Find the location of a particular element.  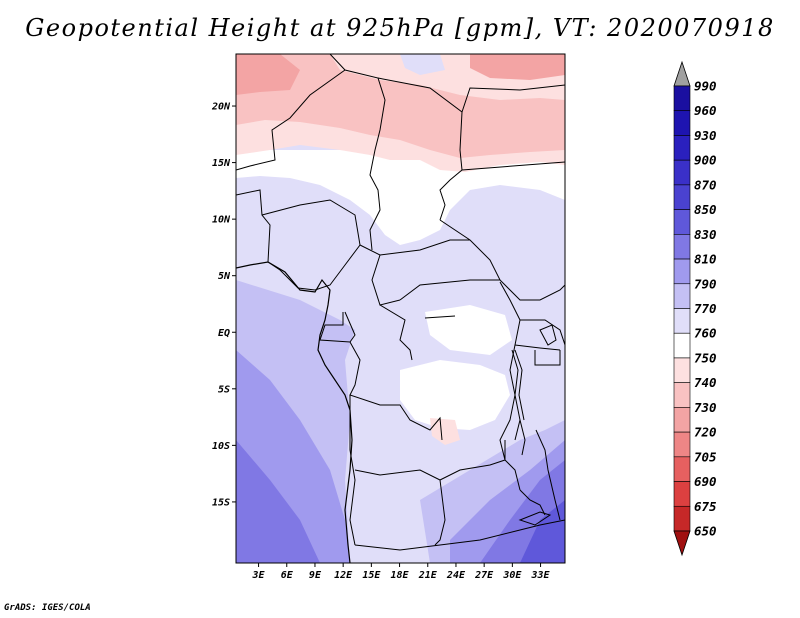

colorbar-label: 770 is located at coordinates (705, 308).